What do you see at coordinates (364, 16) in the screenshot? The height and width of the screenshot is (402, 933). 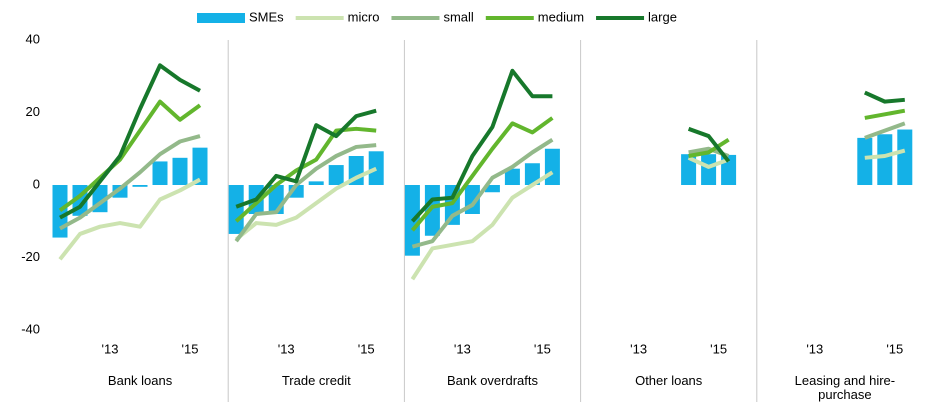 I see `legend-label: micro` at bounding box center [364, 16].